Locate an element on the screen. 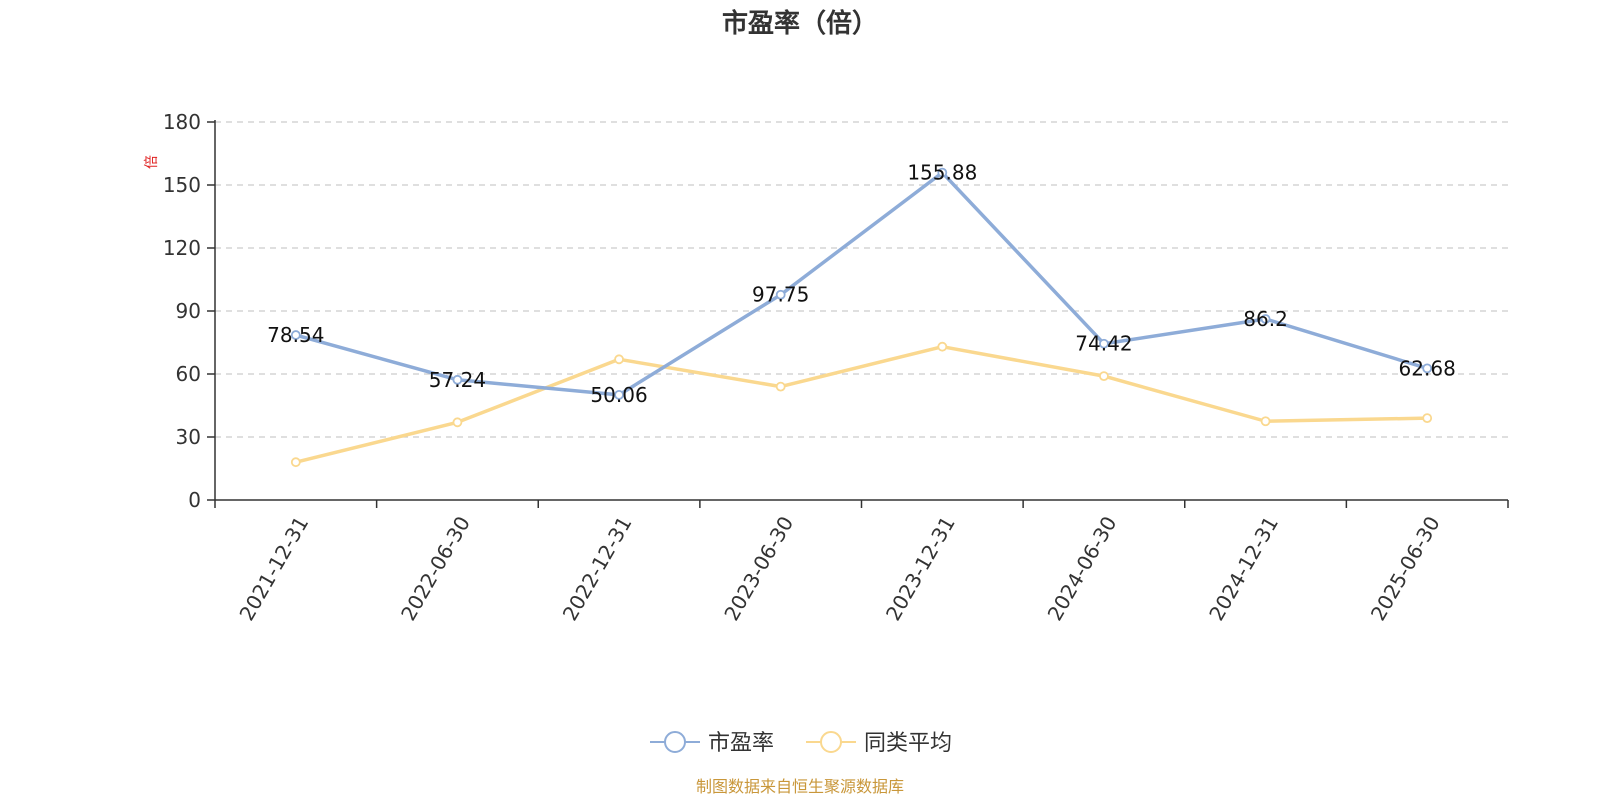  series-line is located at coordinates (861, 404).